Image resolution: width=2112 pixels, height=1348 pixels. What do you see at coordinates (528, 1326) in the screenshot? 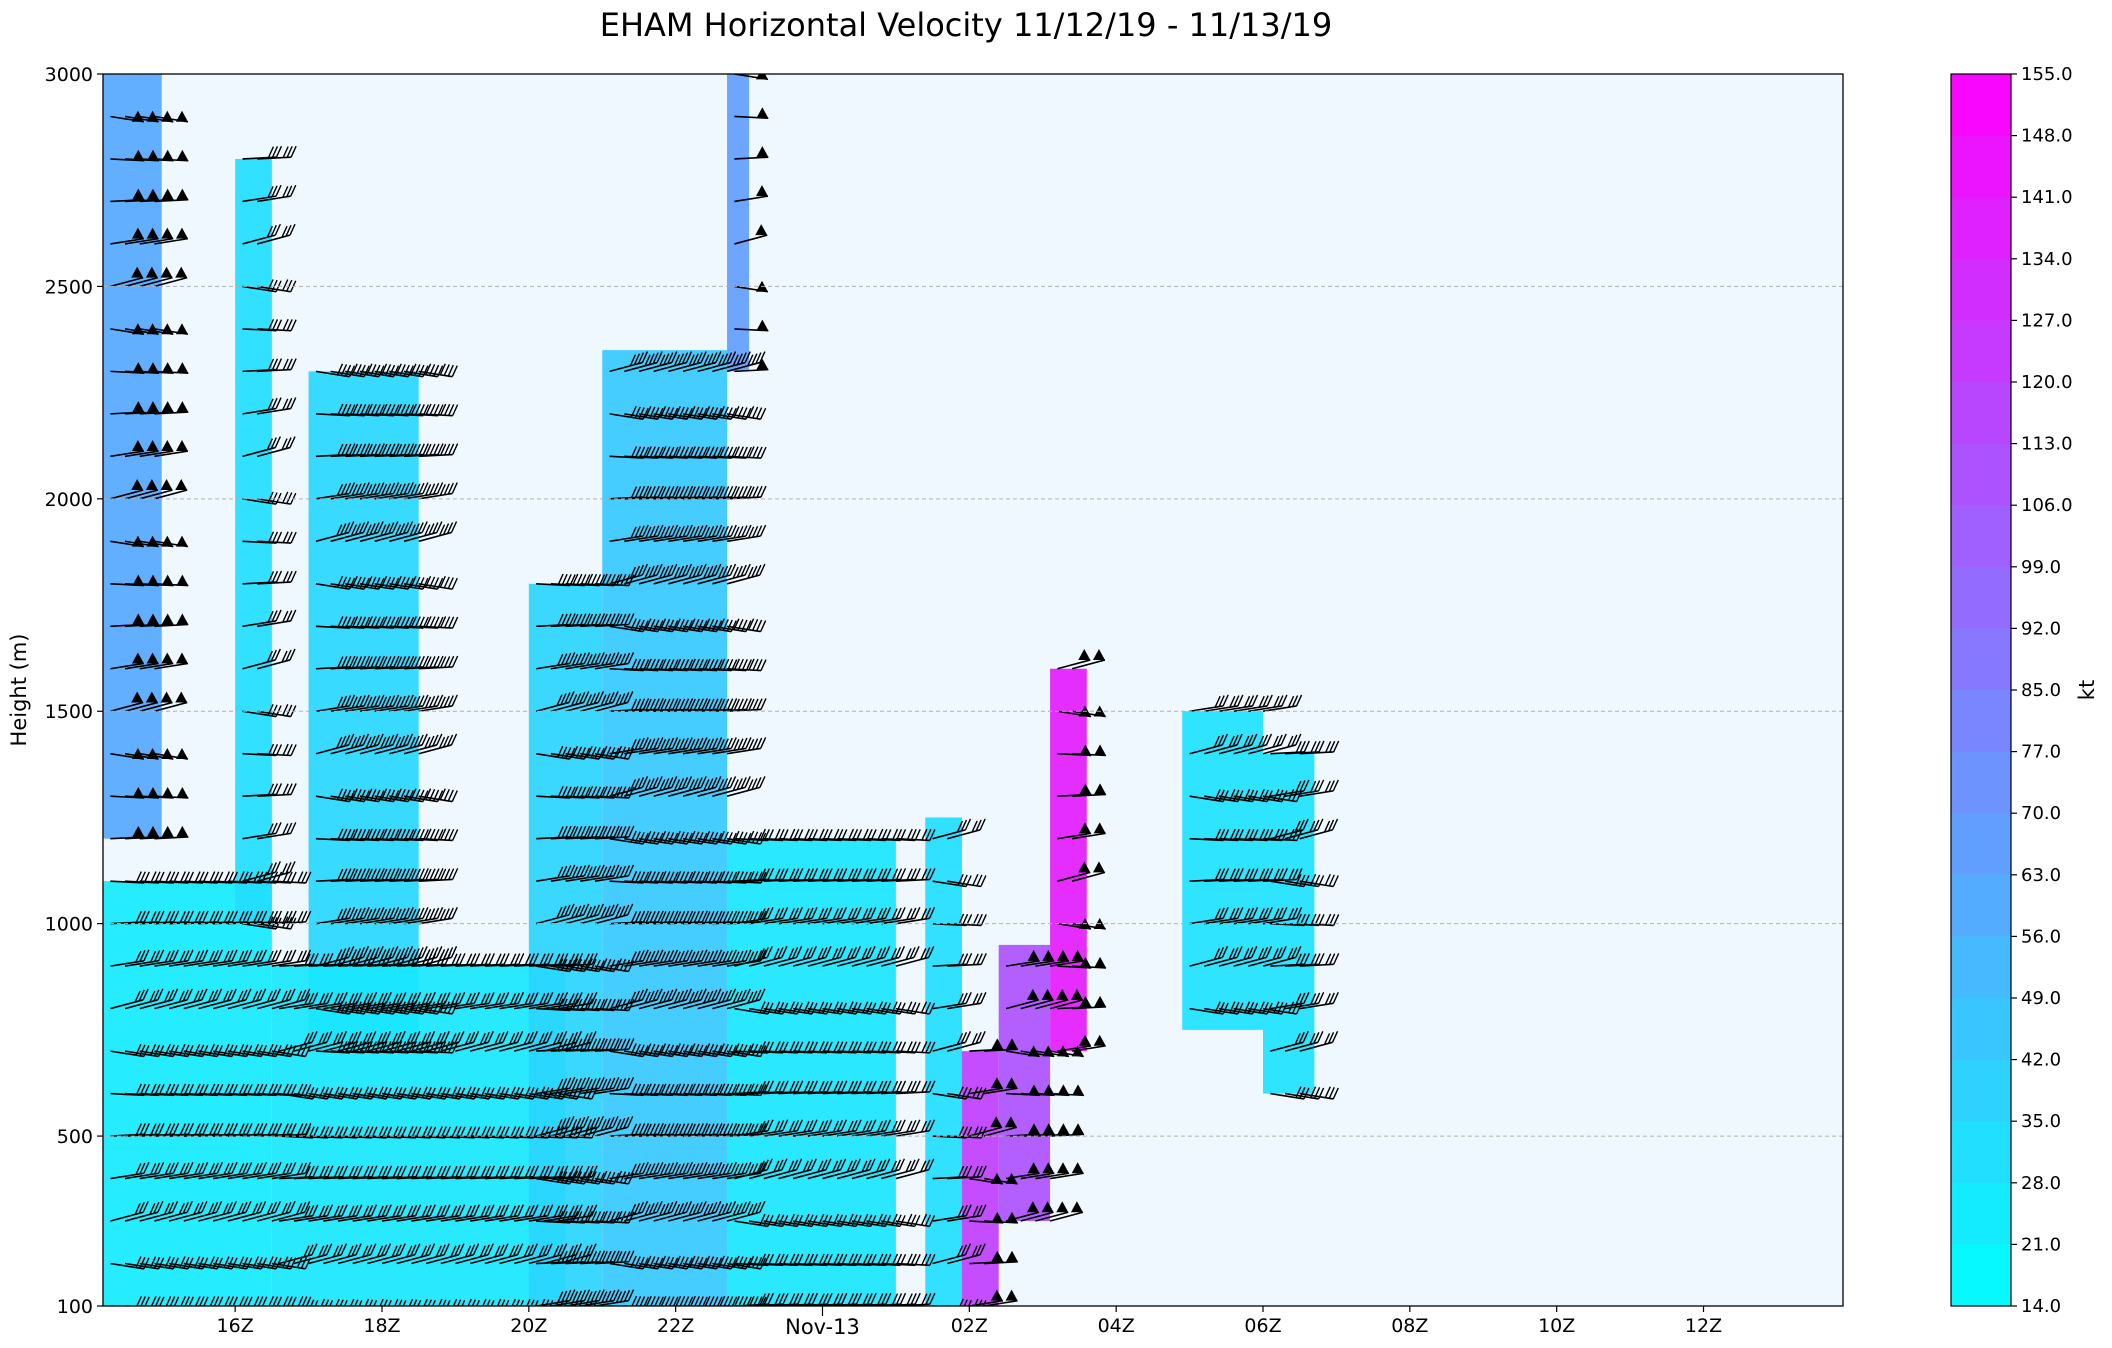
I see `x-tick-label: 20Z` at bounding box center [528, 1326].